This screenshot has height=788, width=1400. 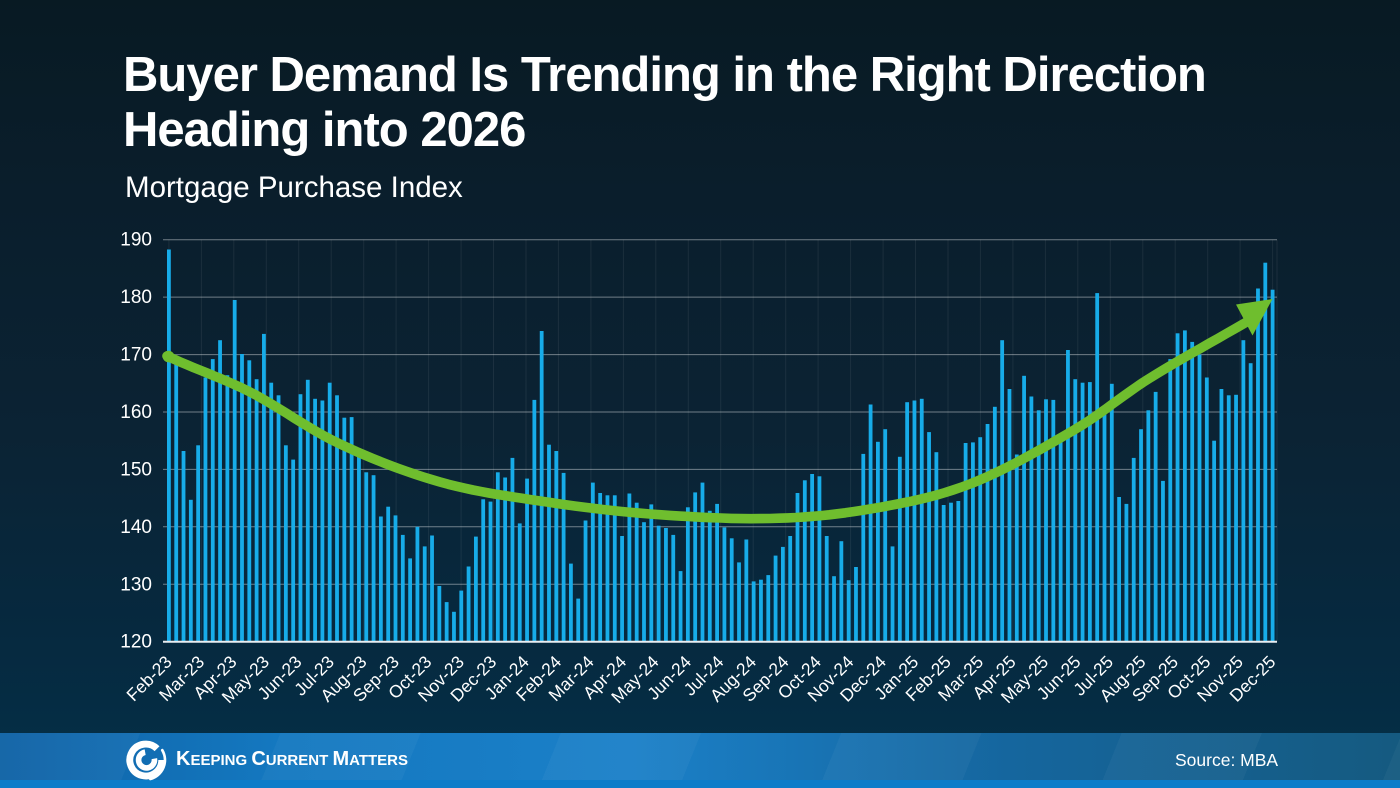 I want to click on svg-text: 190, so click(x=136, y=240).